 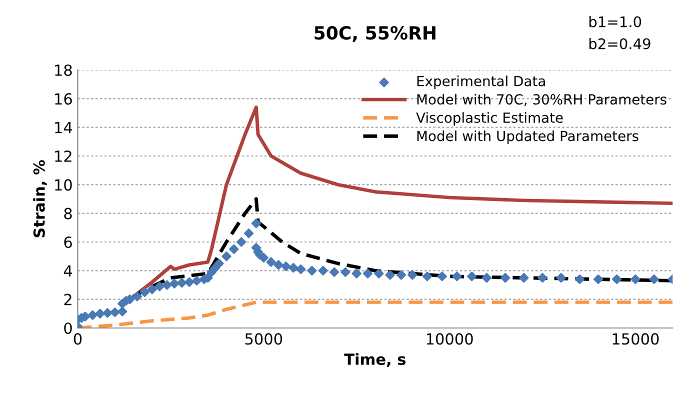 What do you see at coordinates (489, 119) in the screenshot?
I see `legend-label: Viscoplastic Estimate` at bounding box center [489, 119].